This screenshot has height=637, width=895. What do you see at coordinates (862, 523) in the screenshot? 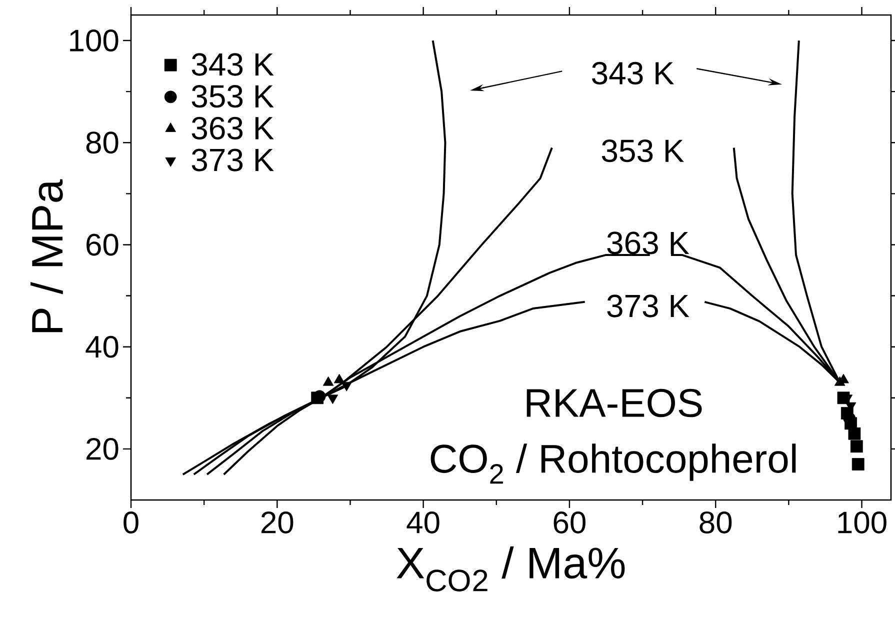
I see `x-tick-label: 100` at bounding box center [862, 523].